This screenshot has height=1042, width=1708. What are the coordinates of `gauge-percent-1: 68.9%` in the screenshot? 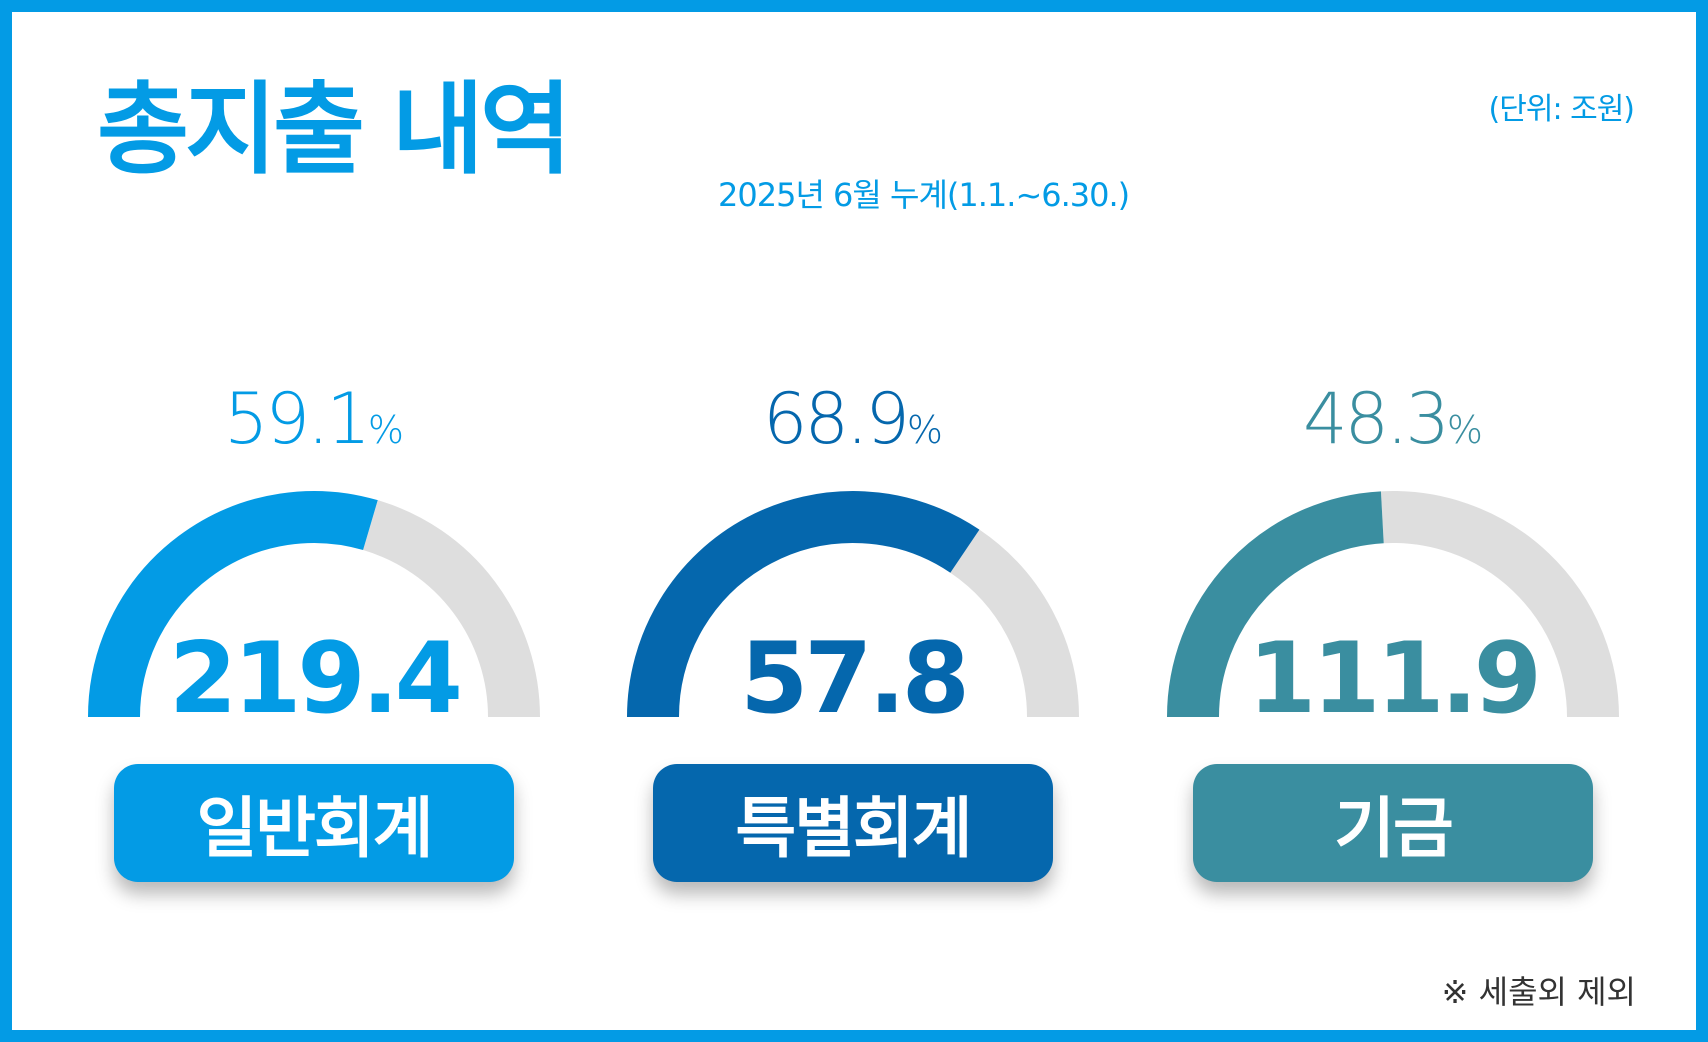 It's located at (853, 419).